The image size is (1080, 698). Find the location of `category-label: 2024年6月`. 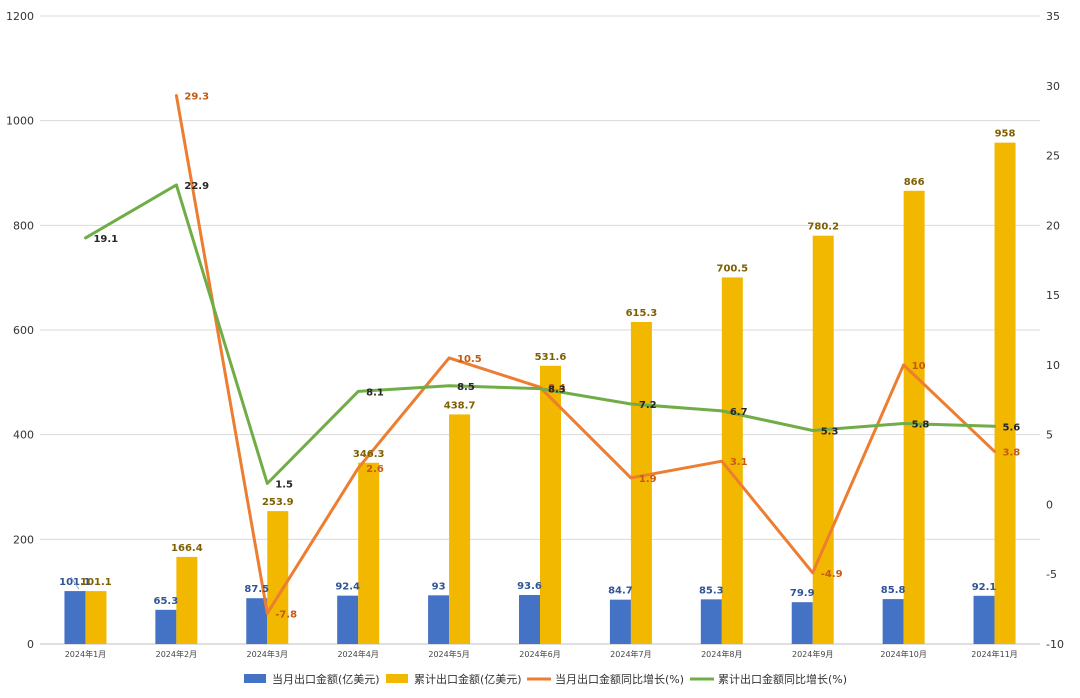

category-label: 2024年6月 is located at coordinates (539, 654).